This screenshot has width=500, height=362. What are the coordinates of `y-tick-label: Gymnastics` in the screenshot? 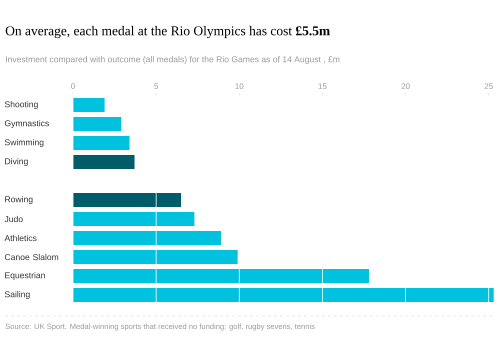 It's located at (26, 124).